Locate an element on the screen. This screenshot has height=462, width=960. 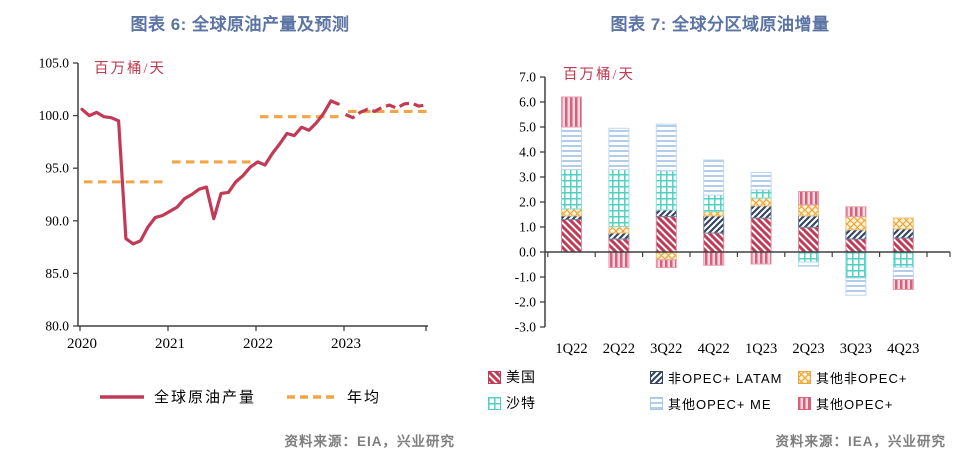
bar-segment-other_non_opec-1Q22 is located at coordinates (571, 212).